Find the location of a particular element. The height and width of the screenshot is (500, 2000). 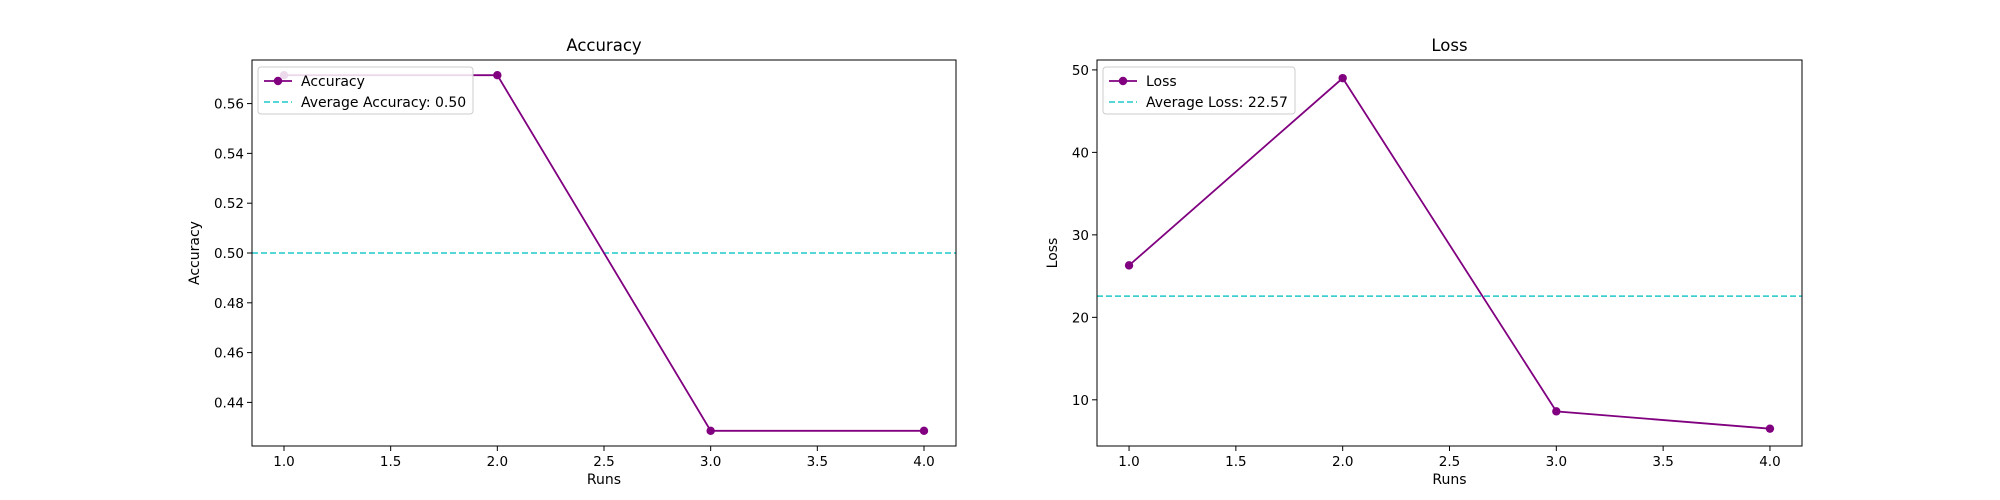

legend: Accuracy Average Accuracy: 0.50 is located at coordinates (365, 90).